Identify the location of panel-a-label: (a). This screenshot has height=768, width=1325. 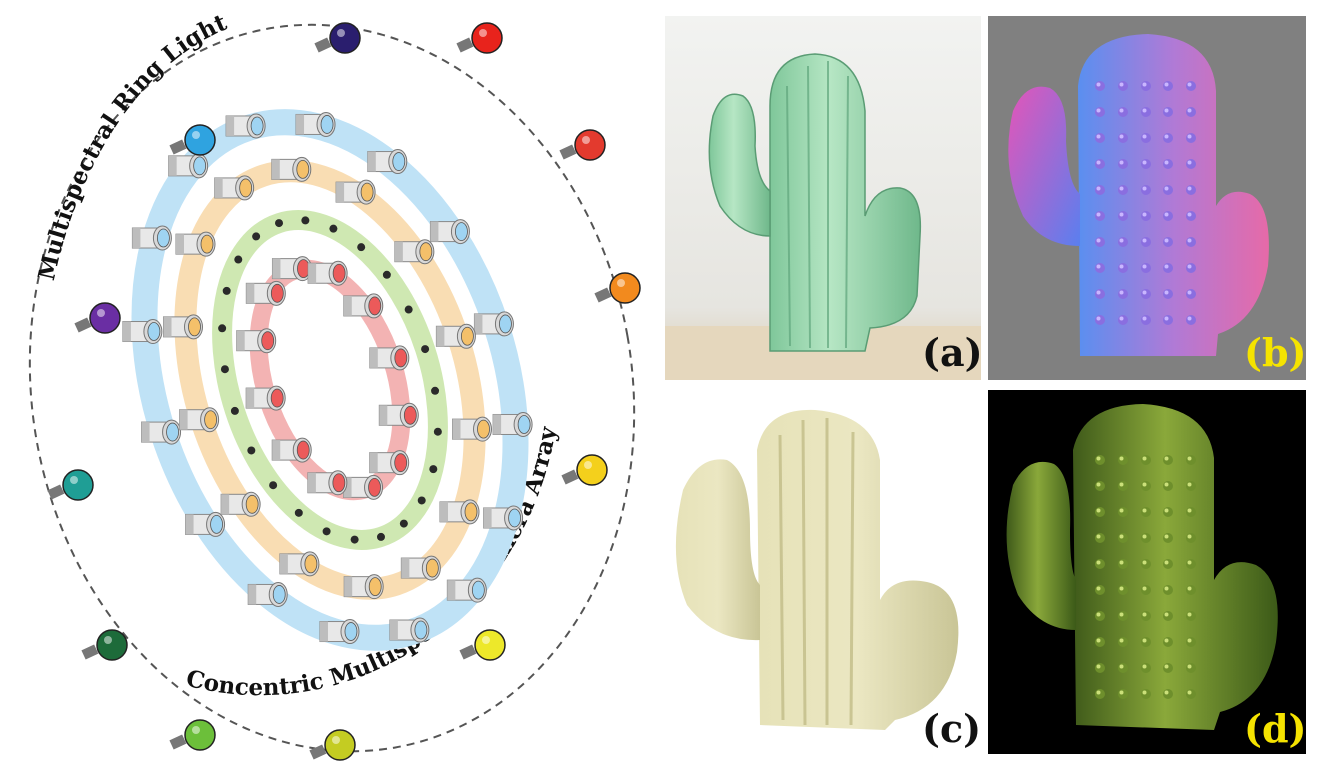
(952, 352).